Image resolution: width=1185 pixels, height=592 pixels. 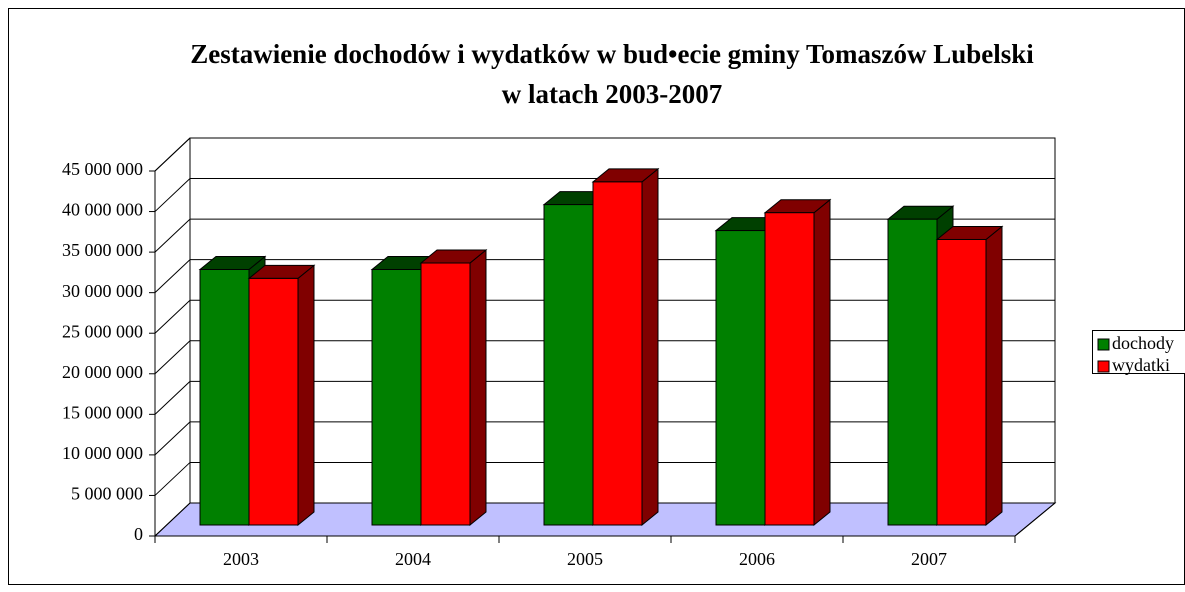 What do you see at coordinates (1141, 365) in the screenshot?
I see `legend-label: wydatki` at bounding box center [1141, 365].